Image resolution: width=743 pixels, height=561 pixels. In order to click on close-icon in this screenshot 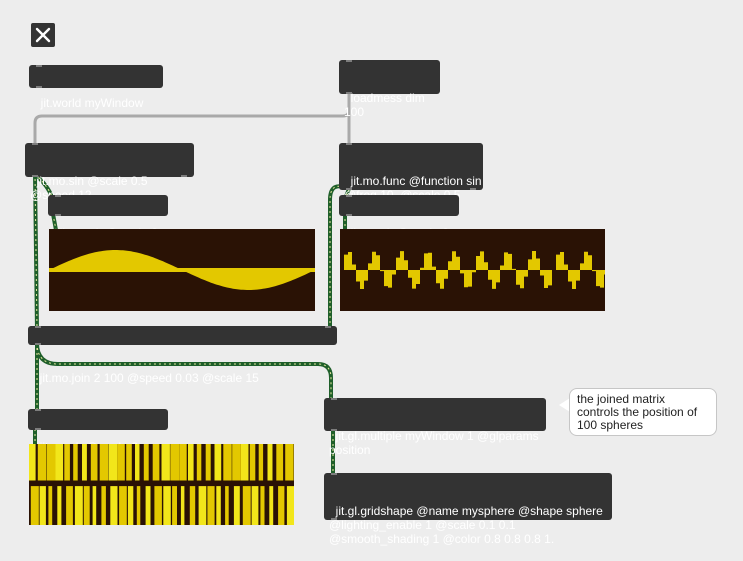, I will do `click(43, 35)`.